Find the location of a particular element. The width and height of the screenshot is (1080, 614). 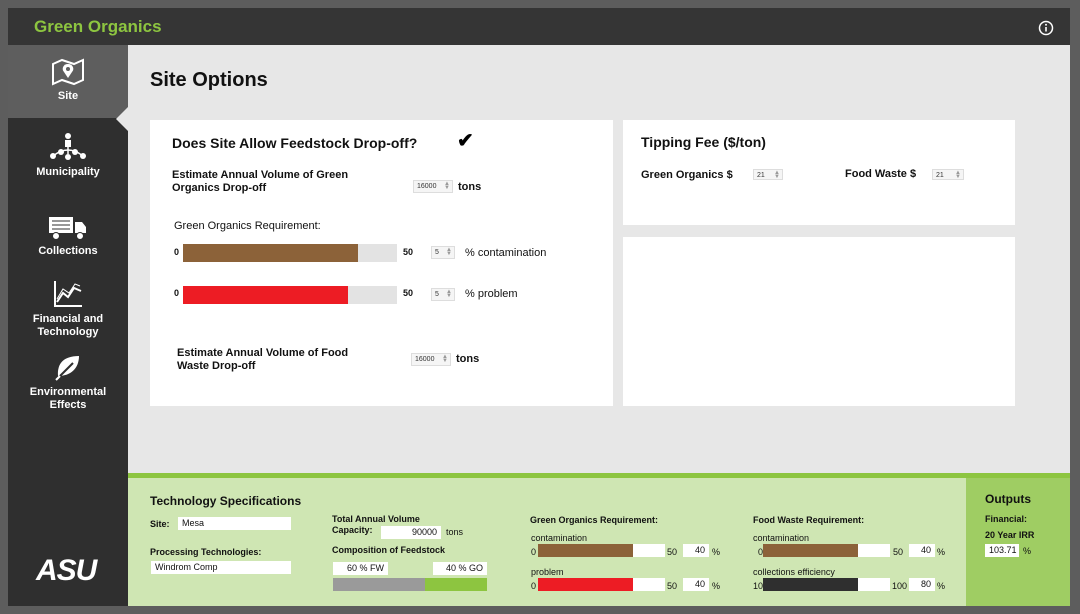

problem-max: 50 is located at coordinates (408, 293).